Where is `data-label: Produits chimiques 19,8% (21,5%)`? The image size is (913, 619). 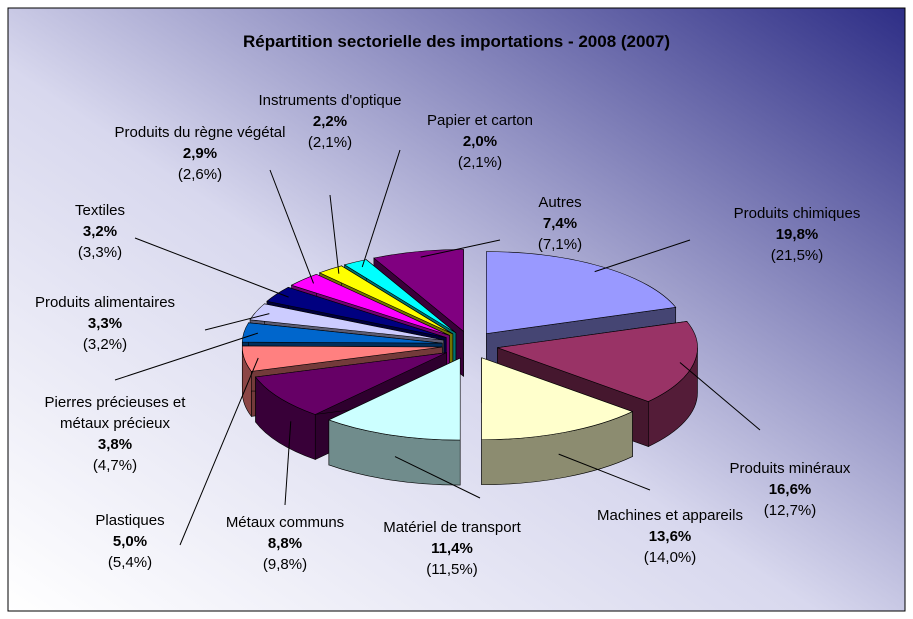
data-label: Produits chimiques 19,8% (21,5%) is located at coordinates (797, 234).